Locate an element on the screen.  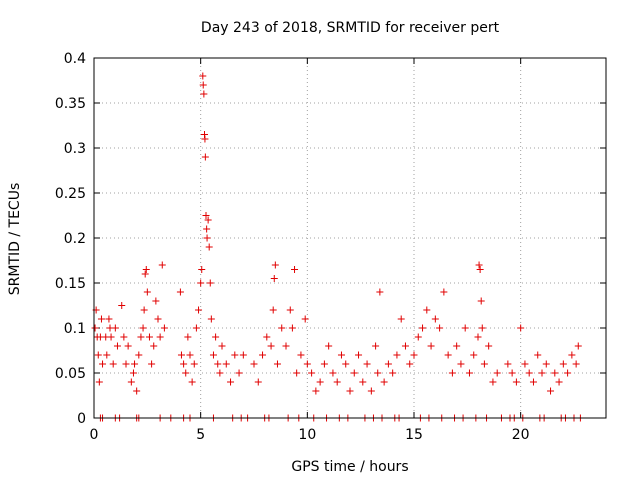
x-axis-label: GPS time / hours is located at coordinates (349, 467).